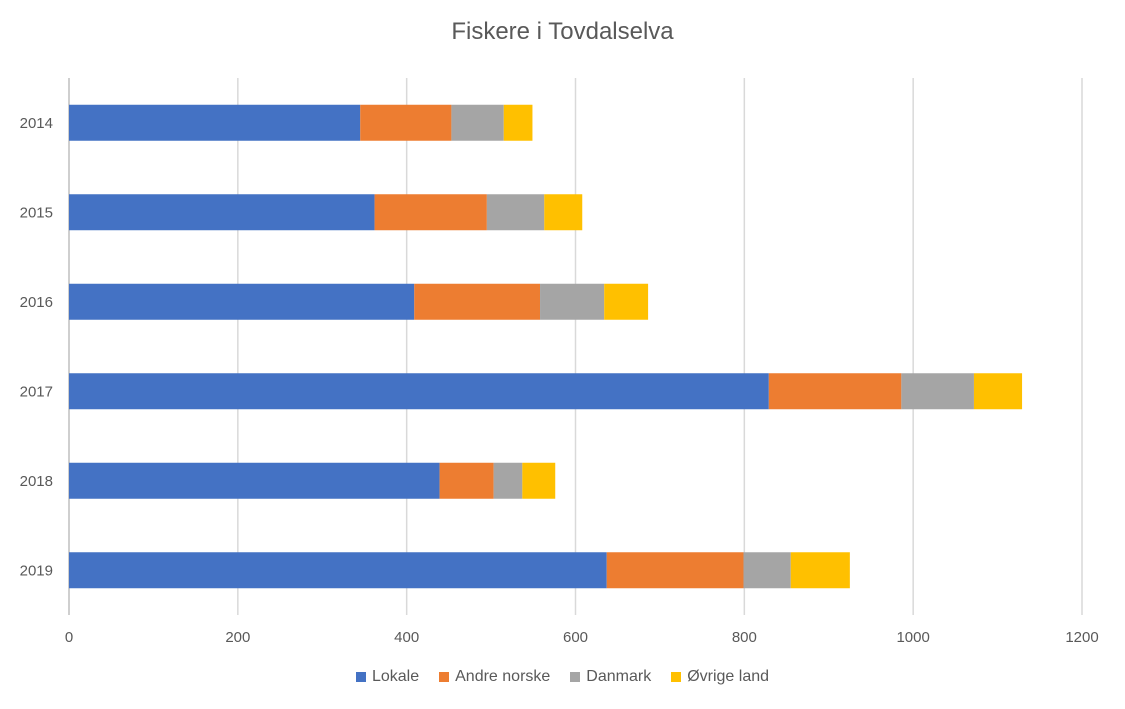 The width and height of the screenshot is (1125, 709). I want to click on x-tick-label: 1200, so click(1081, 637).